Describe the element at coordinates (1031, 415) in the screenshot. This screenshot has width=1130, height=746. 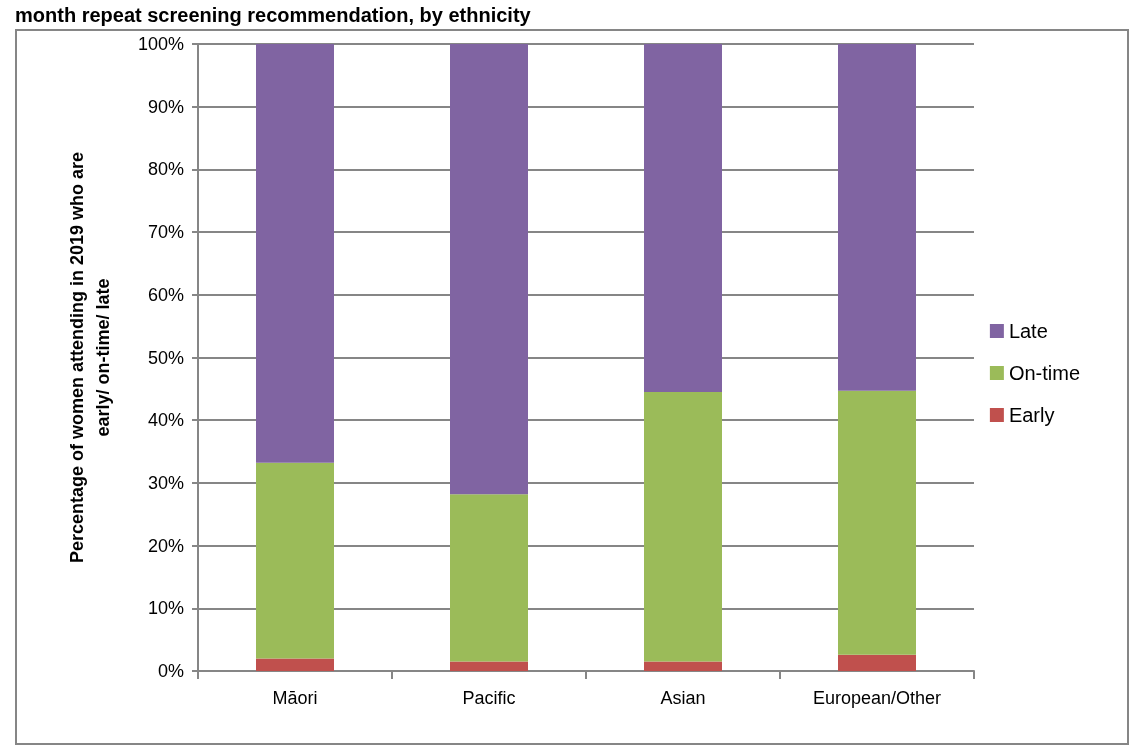
I see `legend-label: Early` at that location.